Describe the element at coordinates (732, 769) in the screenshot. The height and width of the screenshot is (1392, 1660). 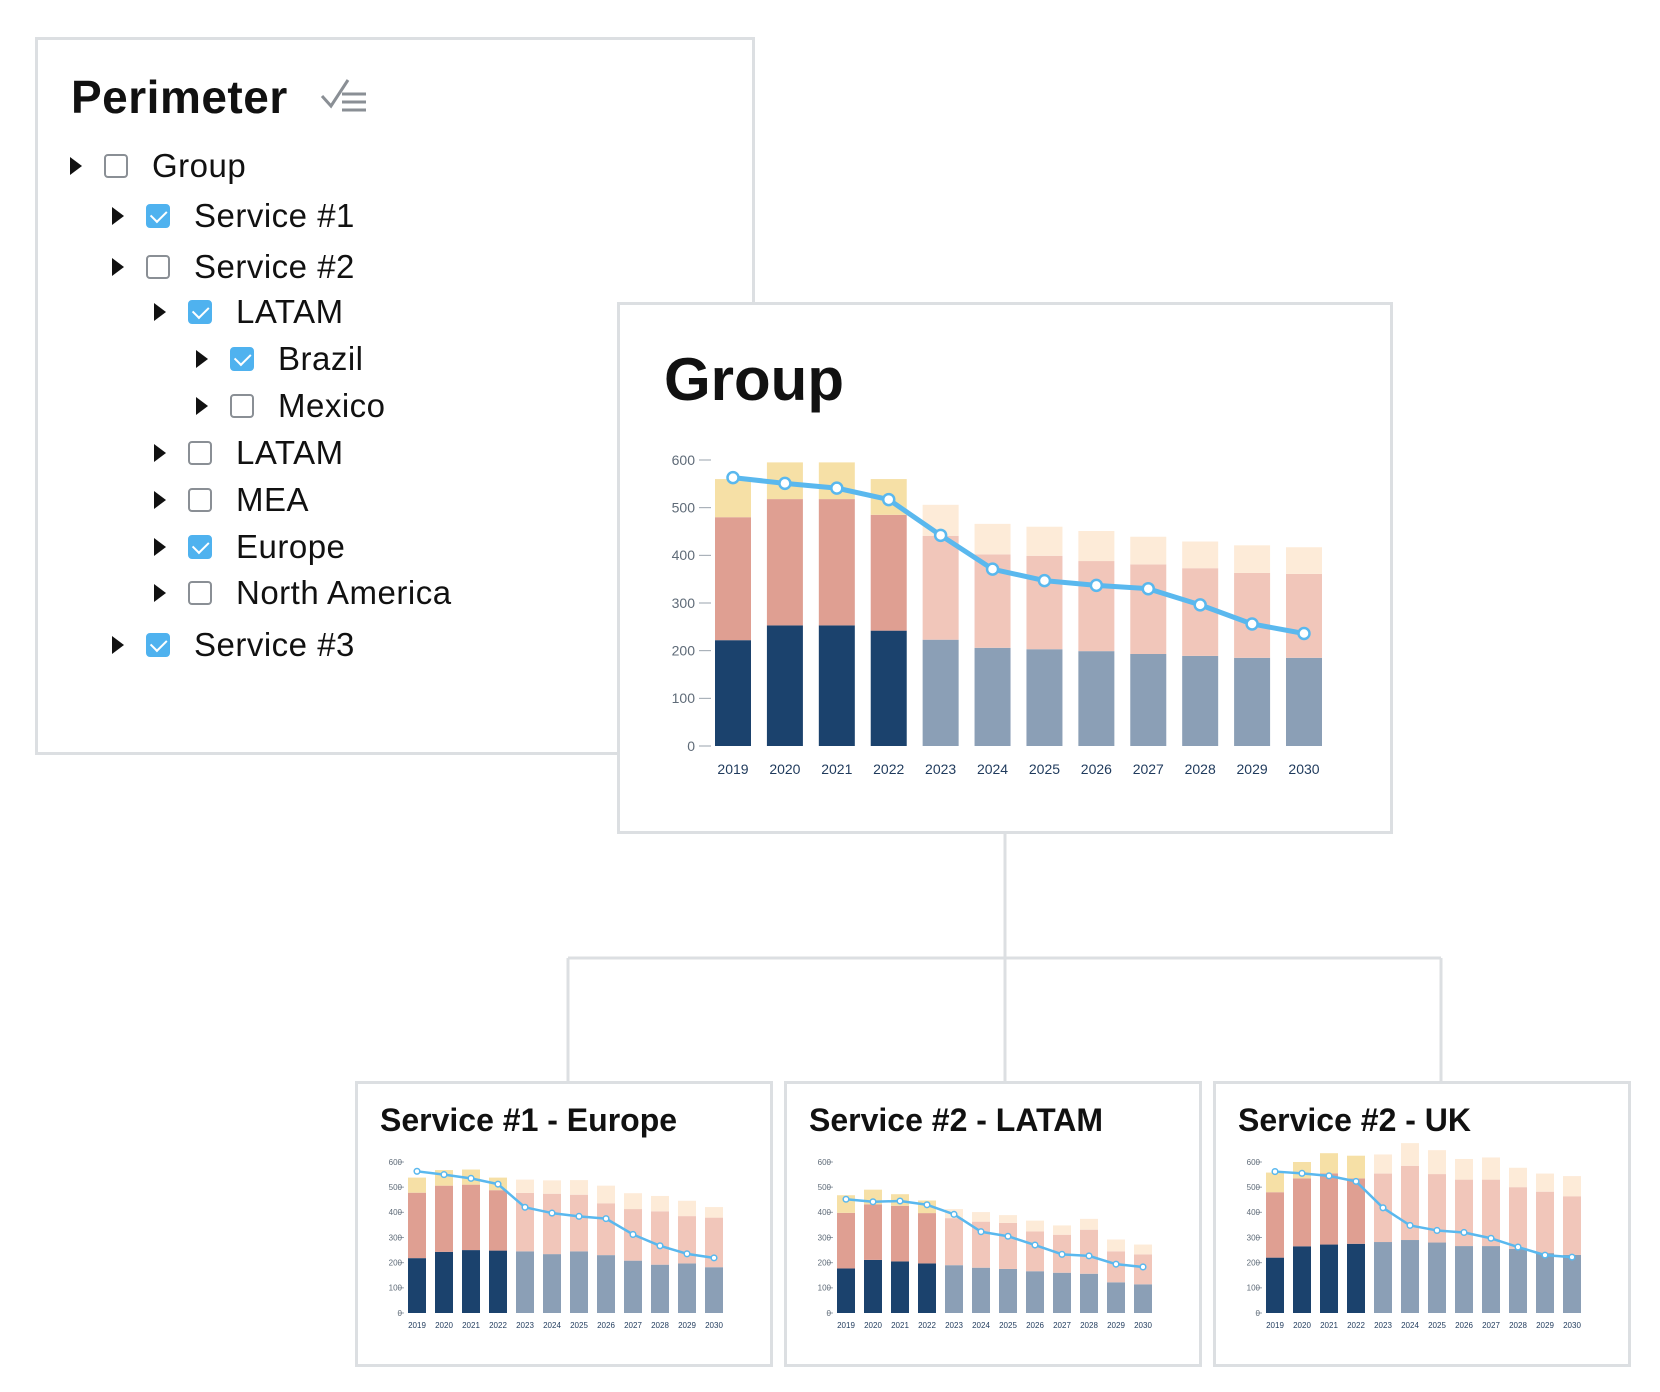
I see `x-tick-label: 2019` at that location.